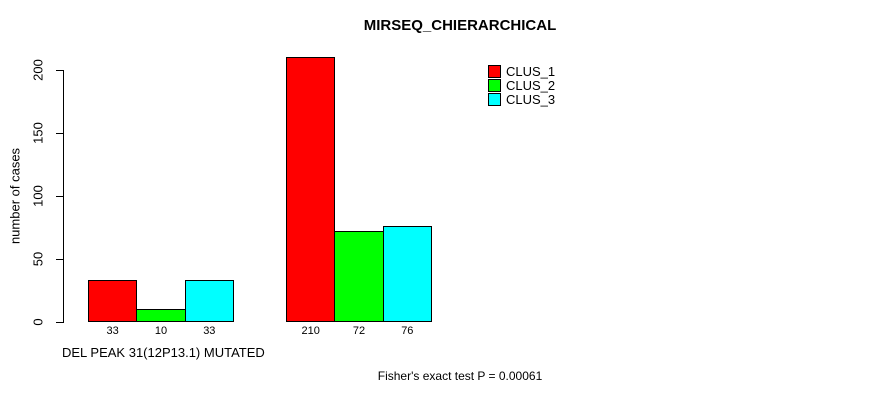  Describe the element at coordinates (531, 99) in the screenshot. I see `legend-label: CLUS_3` at that location.